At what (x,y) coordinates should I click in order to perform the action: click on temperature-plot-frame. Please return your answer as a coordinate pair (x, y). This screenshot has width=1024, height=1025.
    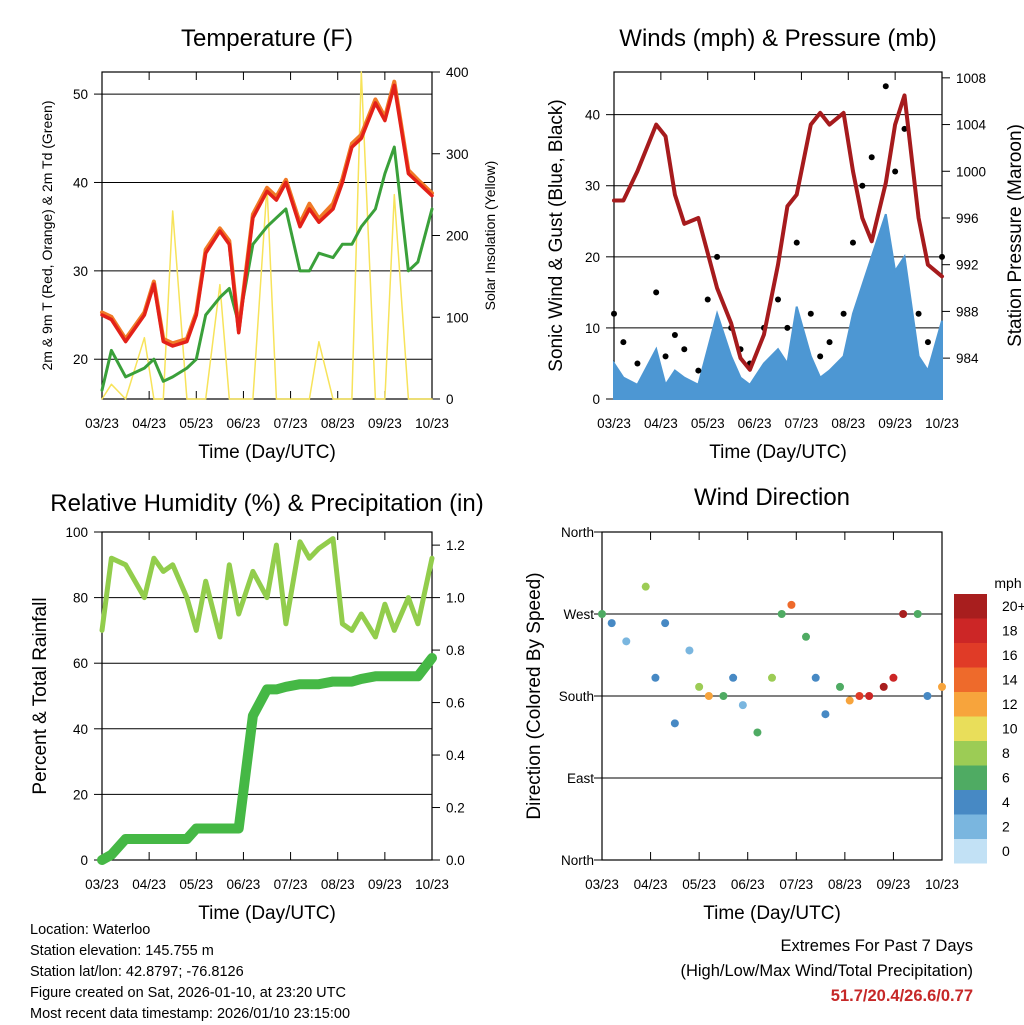
    Looking at the image, I should click on (267, 235).